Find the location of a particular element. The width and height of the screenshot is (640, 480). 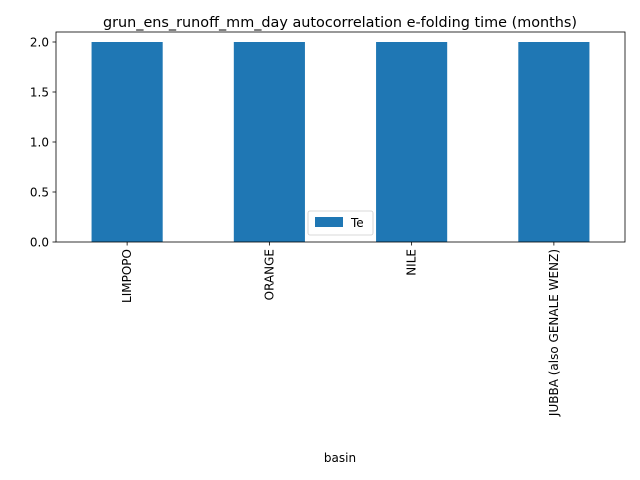

legend-label: Te is located at coordinates (357, 223).